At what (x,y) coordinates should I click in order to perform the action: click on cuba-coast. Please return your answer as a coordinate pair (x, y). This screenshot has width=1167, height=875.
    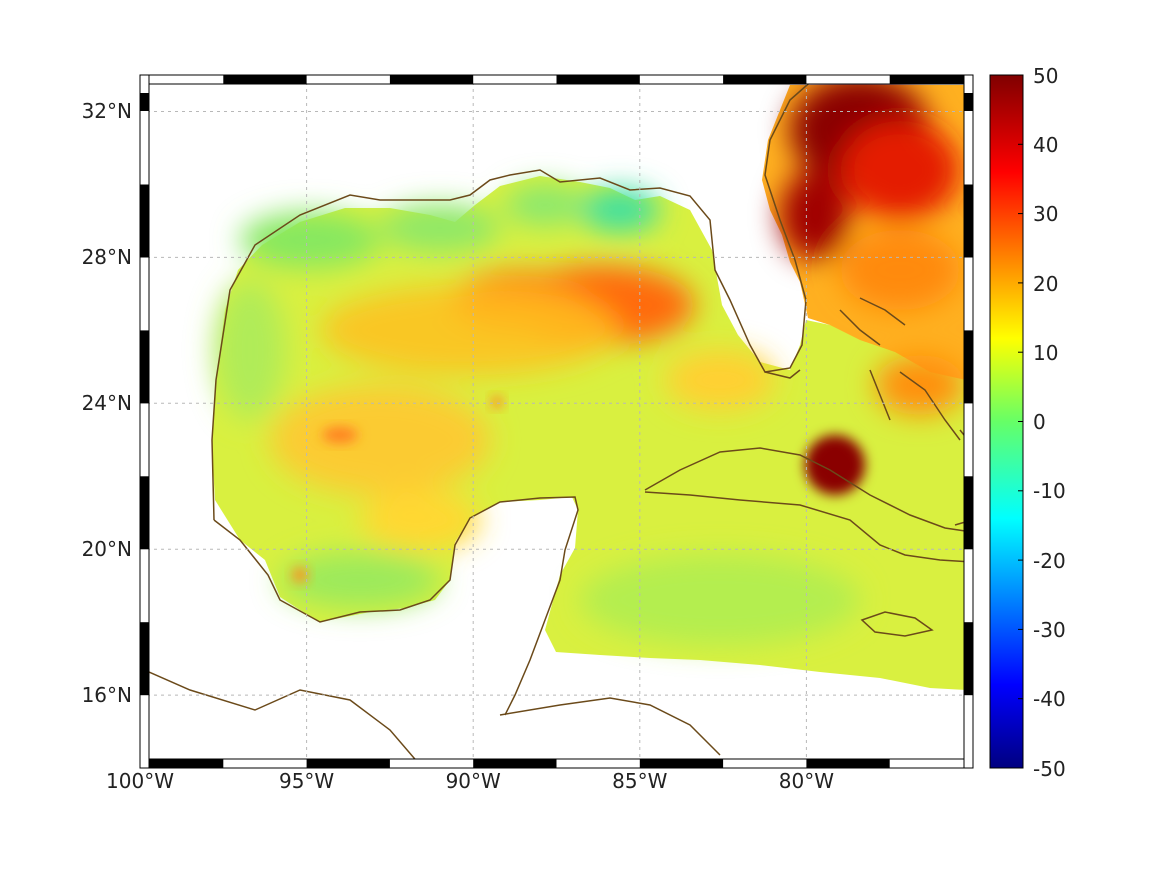
    Looking at the image, I should click on (808, 505).